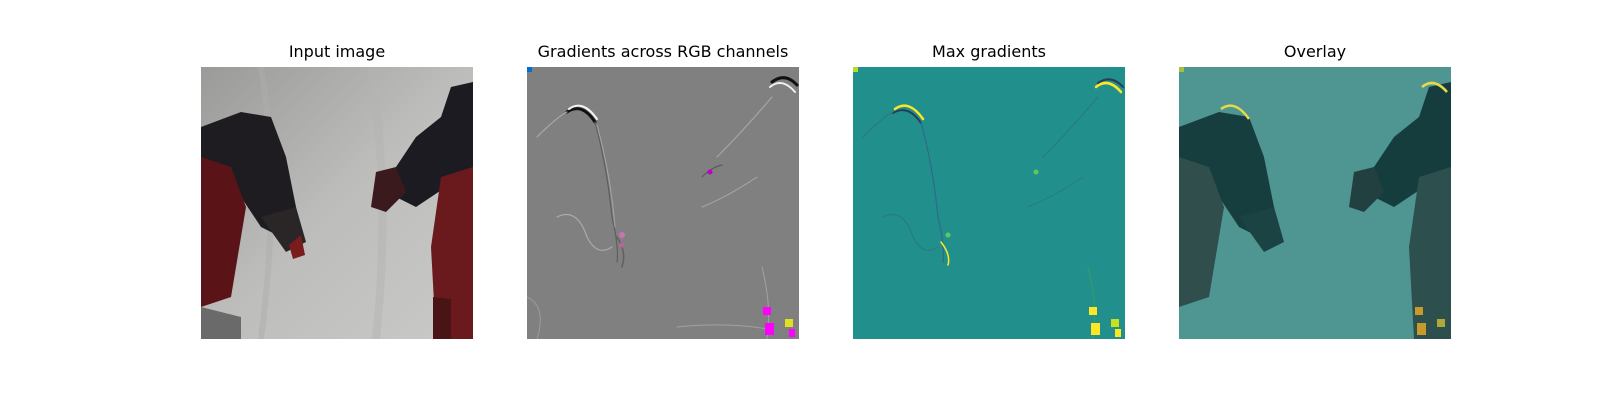  Describe the element at coordinates (1315, 203) in the screenshot. I see `overlay-image` at that location.